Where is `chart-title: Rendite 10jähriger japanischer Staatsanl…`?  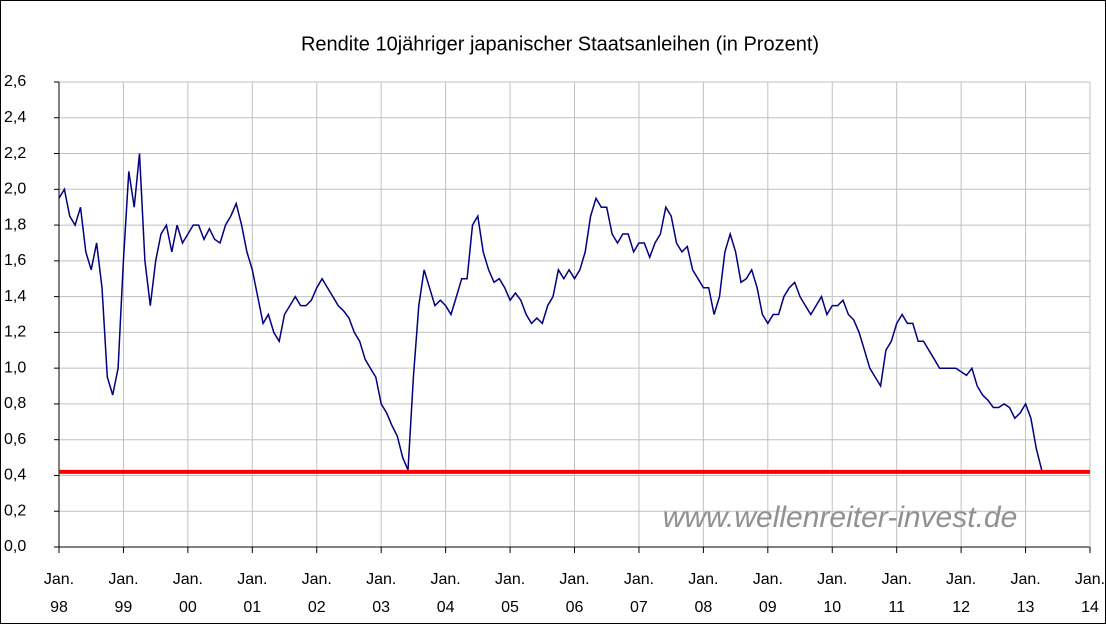
chart-title: Rendite 10jähriger japanischer Staatsanl… is located at coordinates (560, 44).